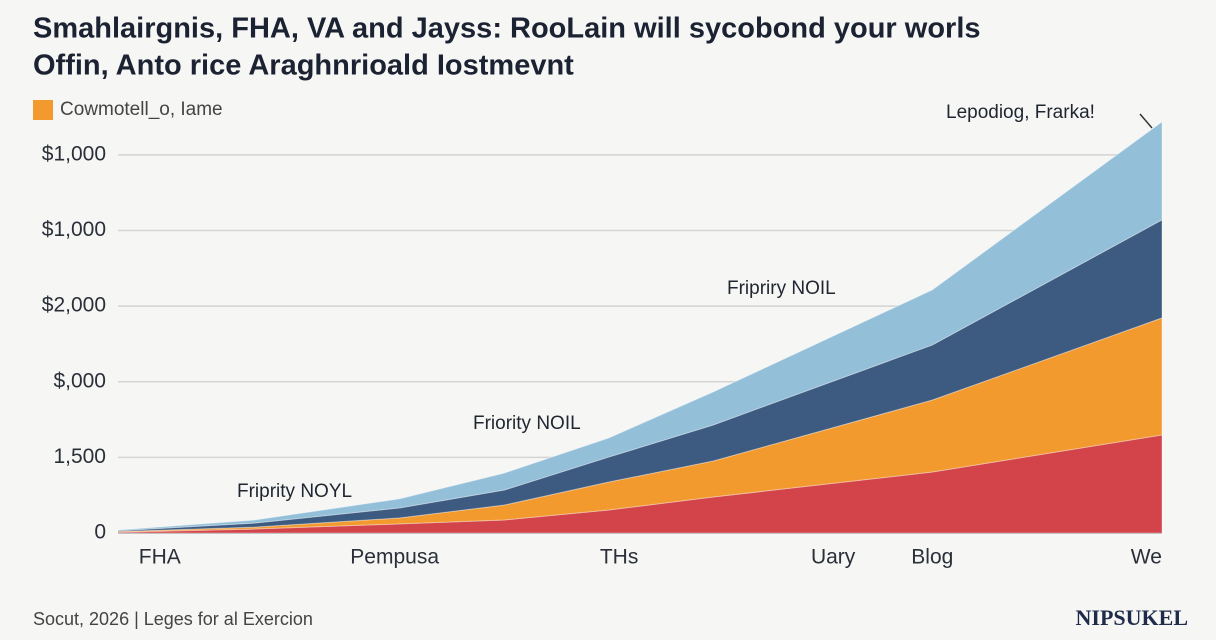 The height and width of the screenshot is (640, 1216). I want to click on legend-swatch, so click(43, 110).